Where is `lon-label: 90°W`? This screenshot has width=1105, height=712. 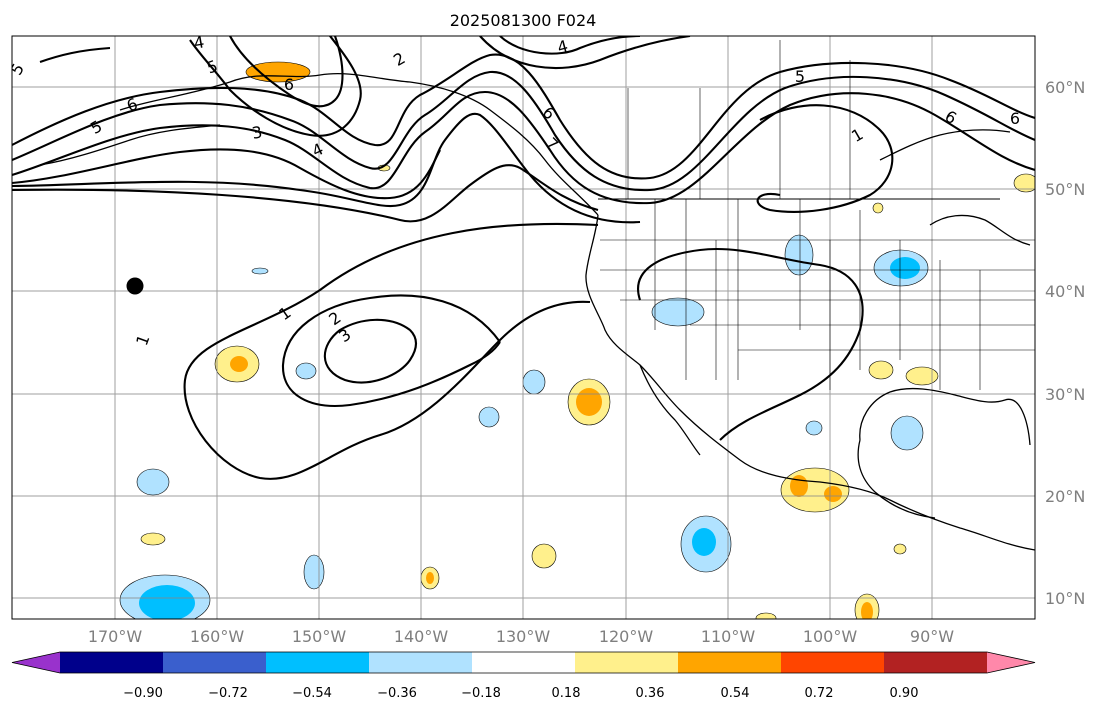 lon-label: 90°W is located at coordinates (932, 636).